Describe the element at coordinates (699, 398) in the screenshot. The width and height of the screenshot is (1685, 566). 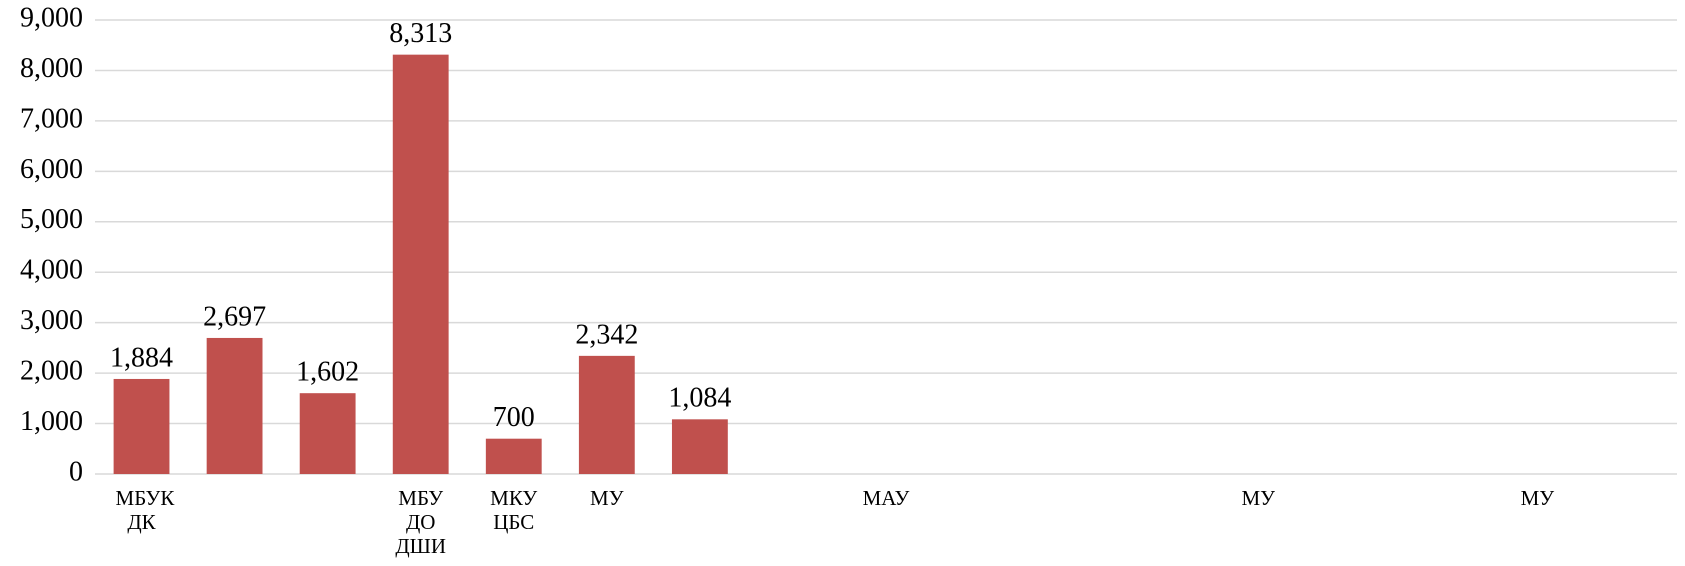
I see `data-label: 1,084` at that location.